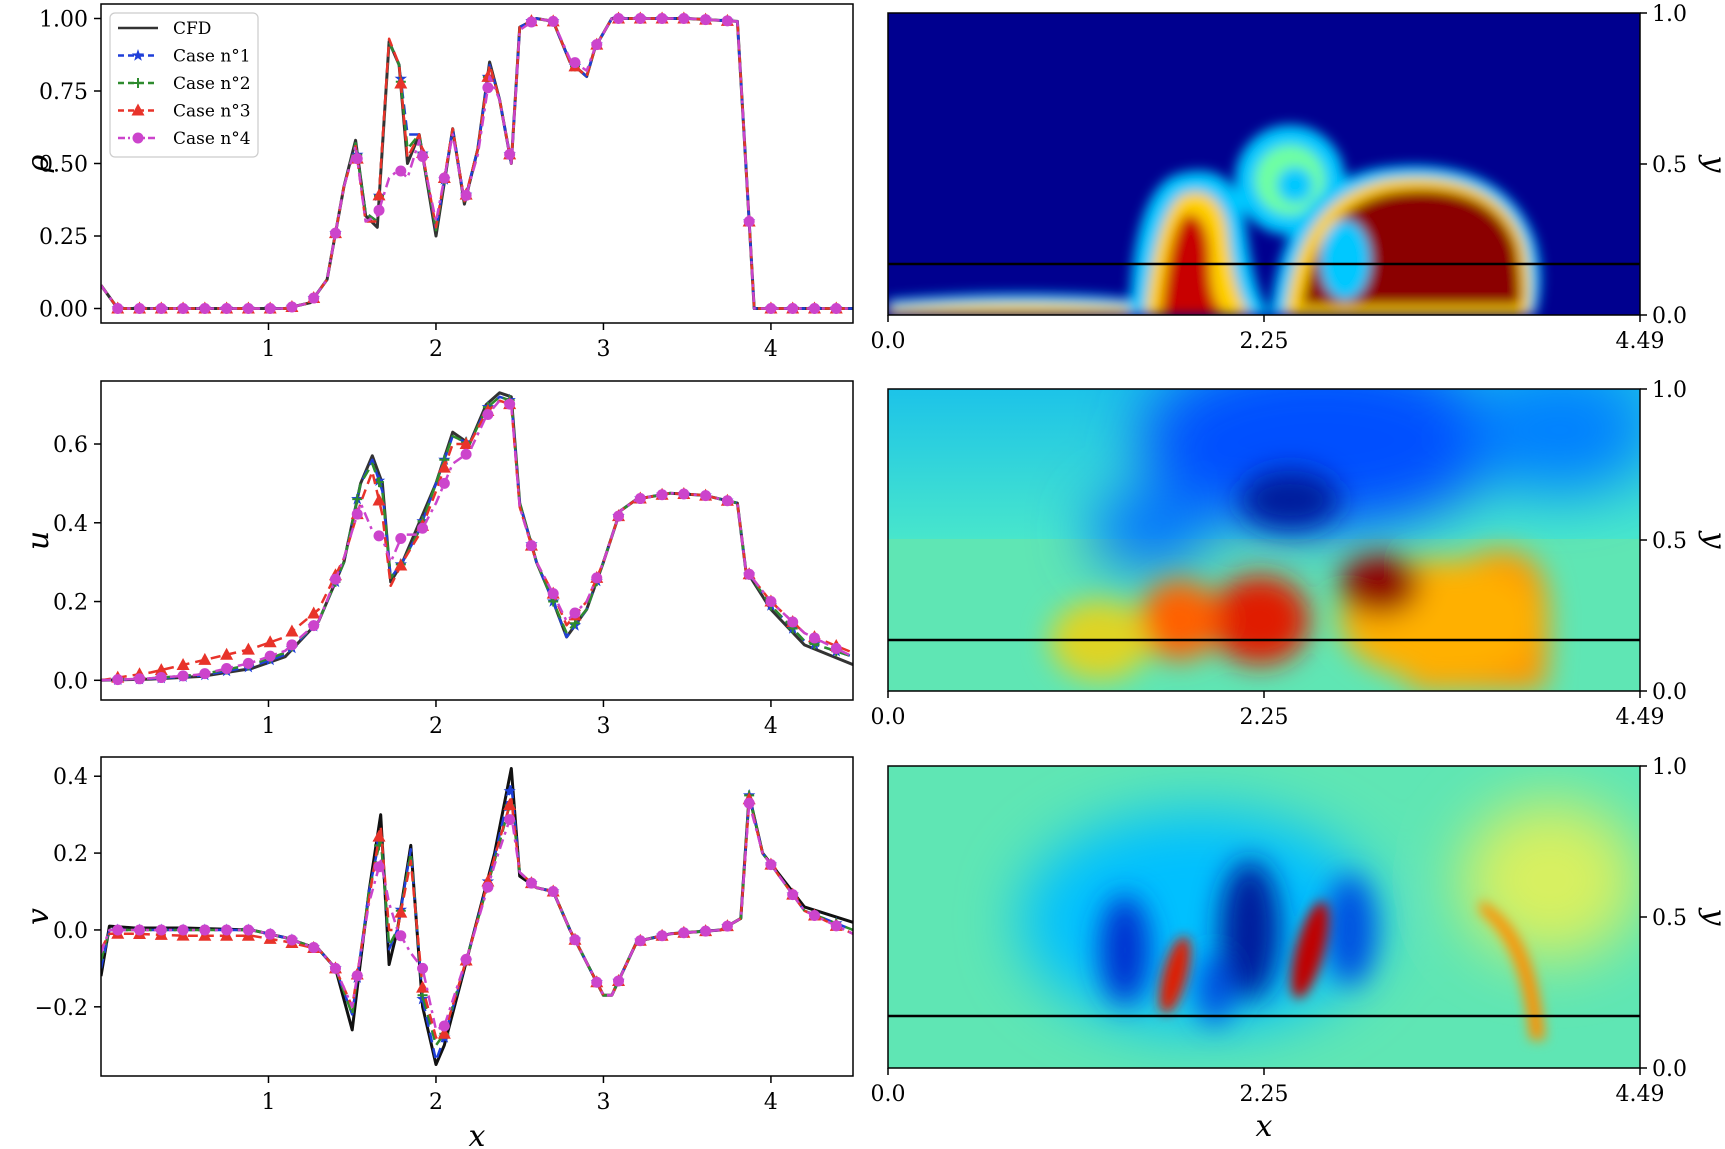  I want to click on y-tick-label: 0.5, so click(1669, 918).